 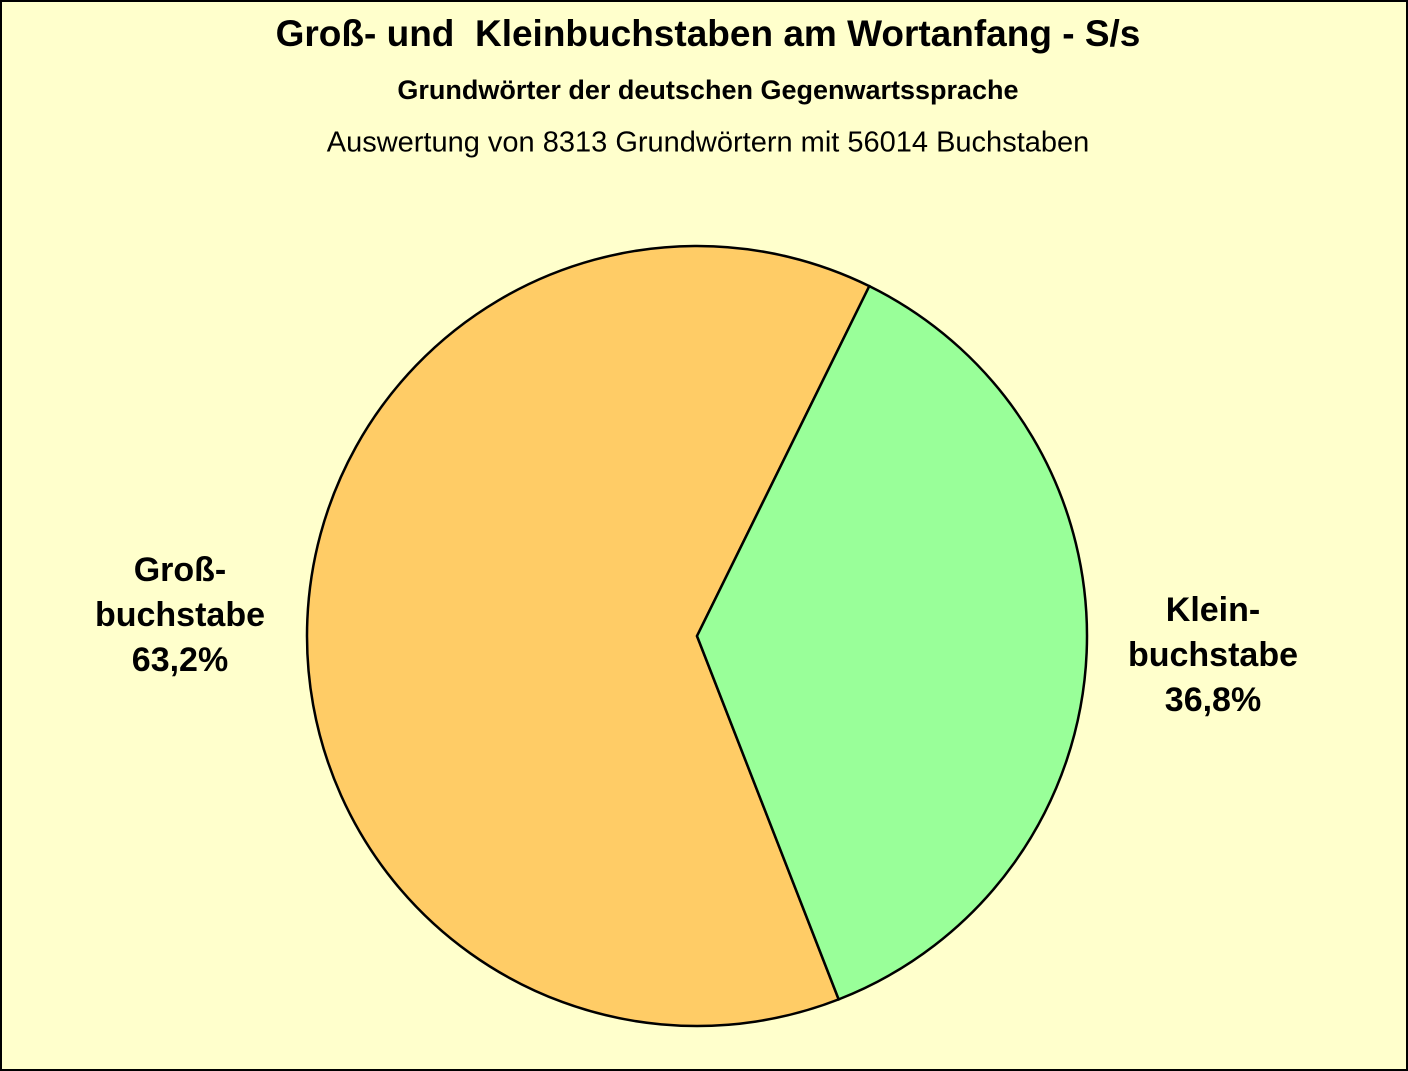 What do you see at coordinates (1213, 700) in the screenshot?
I see `value-label: 36,8%` at bounding box center [1213, 700].